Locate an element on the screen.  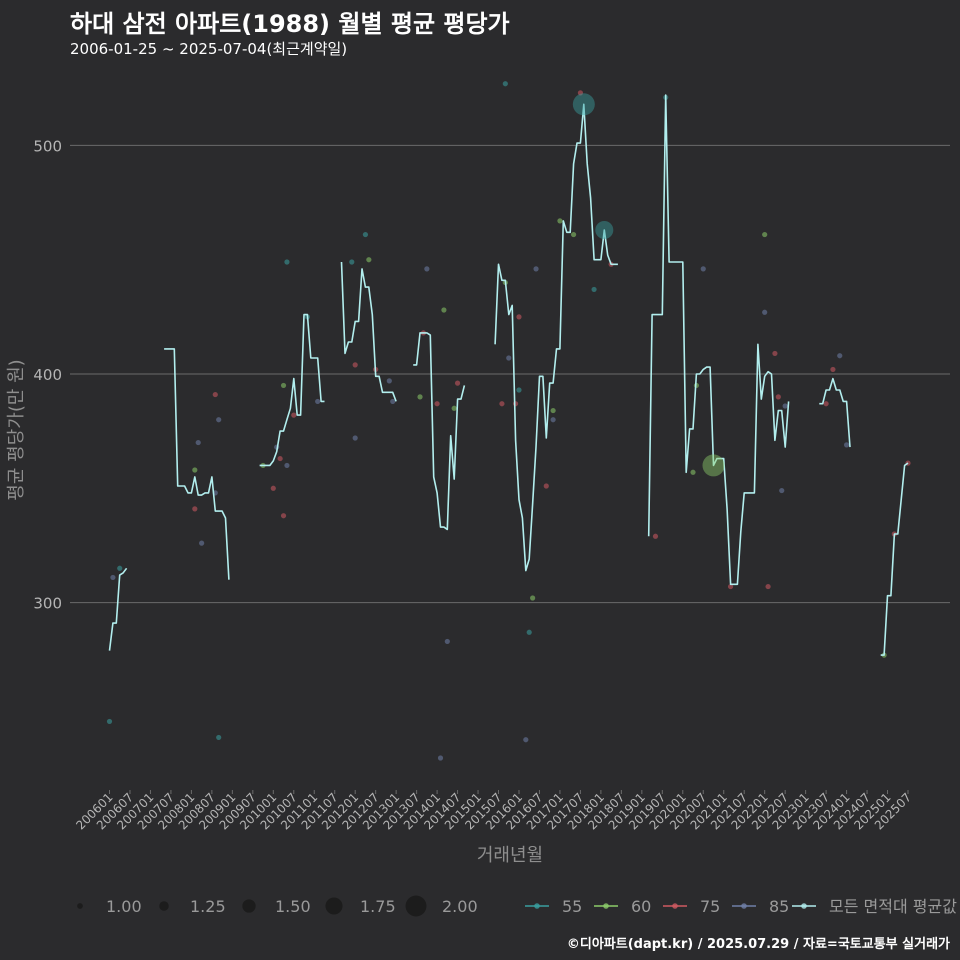
y-tick-label: 400 is located at coordinates (47, 375).